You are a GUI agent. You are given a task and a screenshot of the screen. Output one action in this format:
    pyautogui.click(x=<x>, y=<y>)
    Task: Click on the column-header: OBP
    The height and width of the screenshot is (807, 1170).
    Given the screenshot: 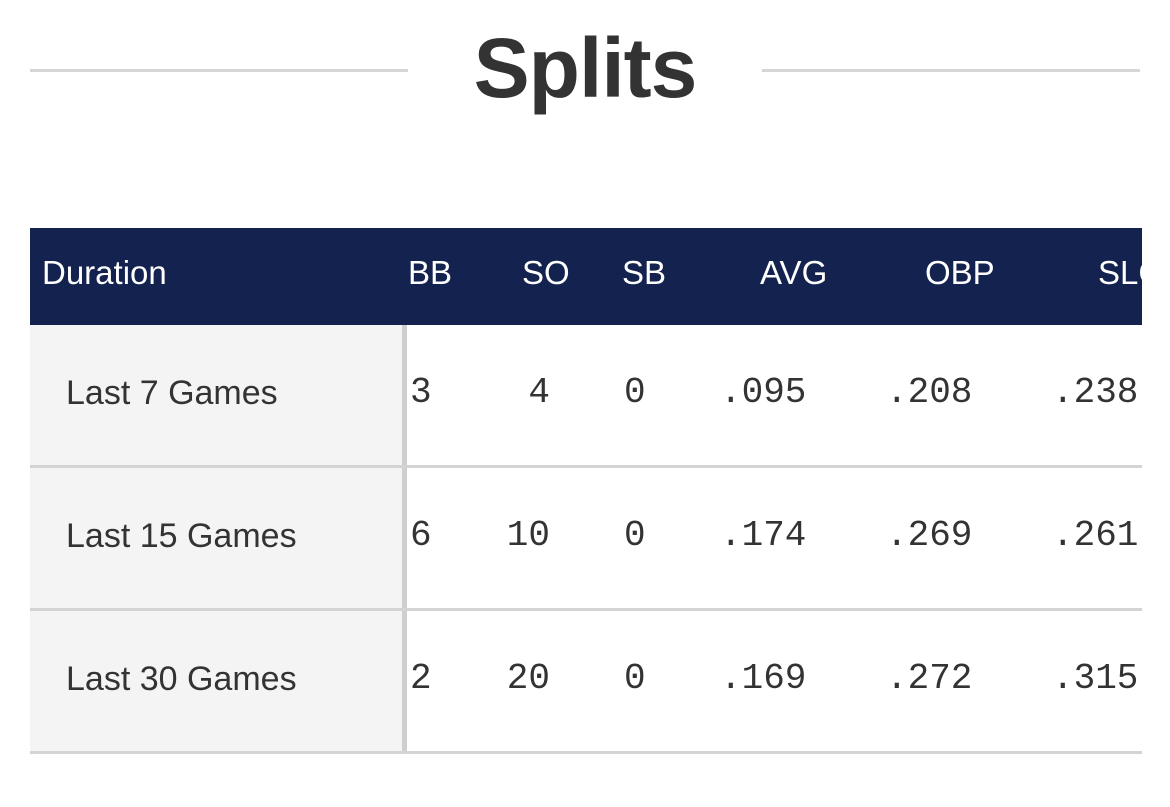 What is the action you would take?
    pyautogui.click(x=960, y=272)
    